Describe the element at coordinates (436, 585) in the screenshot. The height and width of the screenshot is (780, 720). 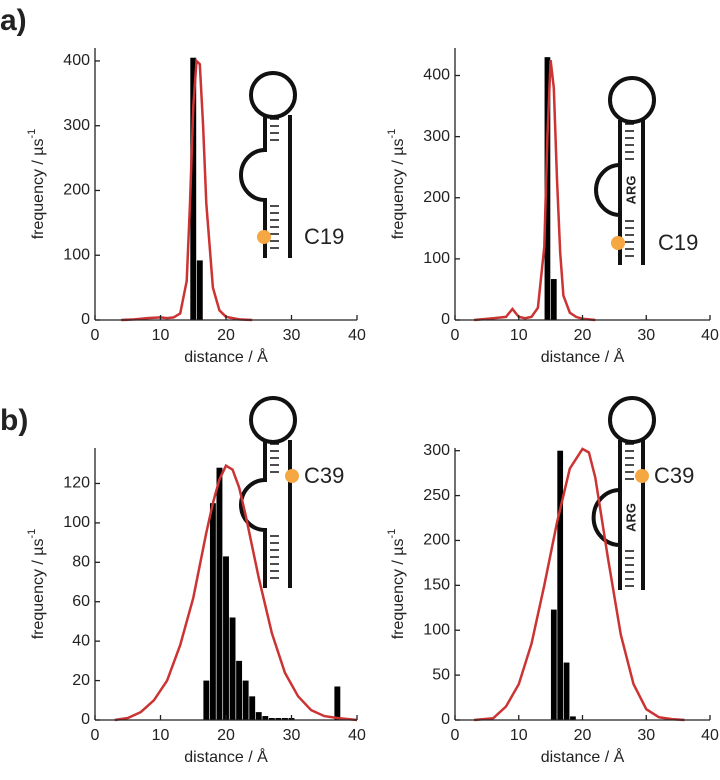
I see `y-tick-label: 150` at that location.